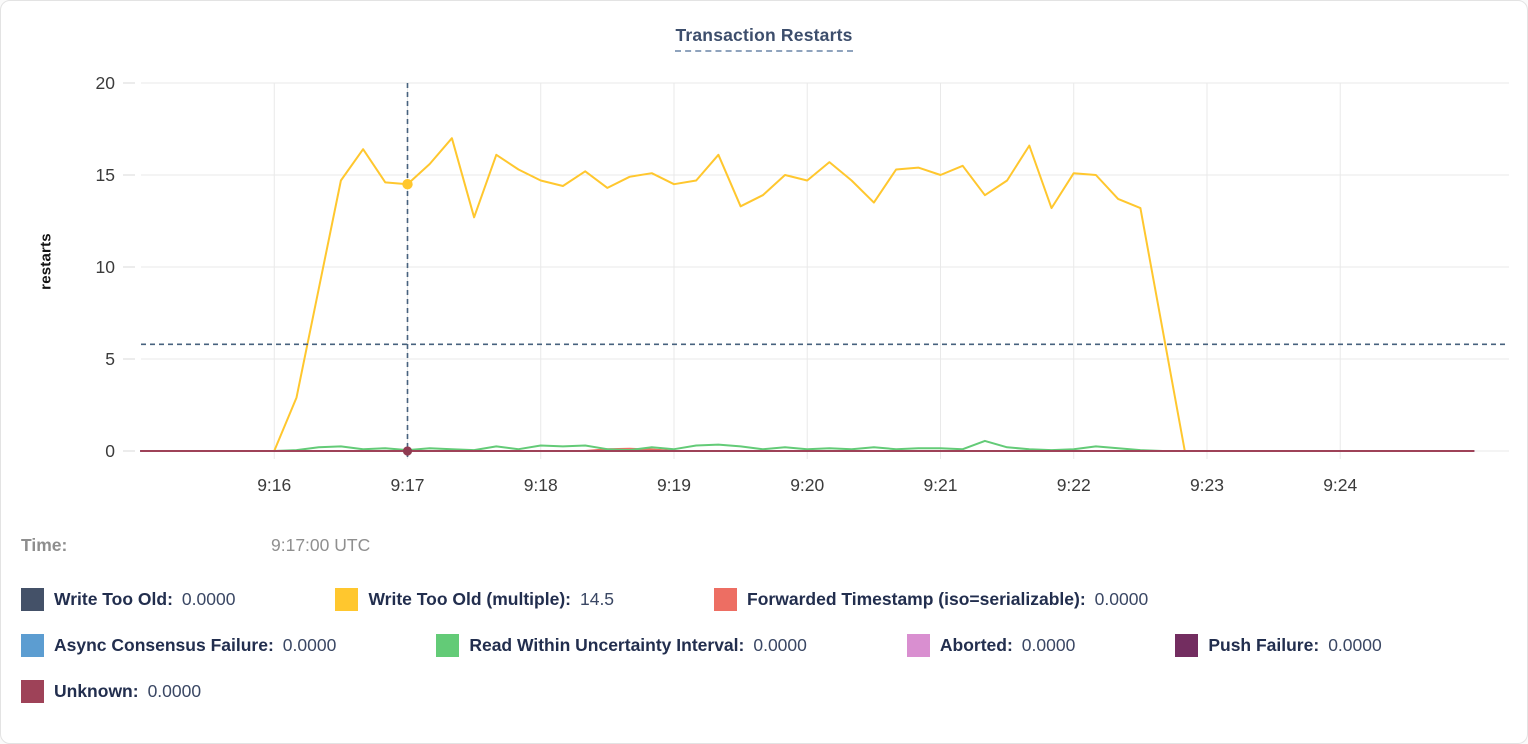  I want to click on legend-item-push-failure: Push Failure: 0.0000, so click(1278, 645).